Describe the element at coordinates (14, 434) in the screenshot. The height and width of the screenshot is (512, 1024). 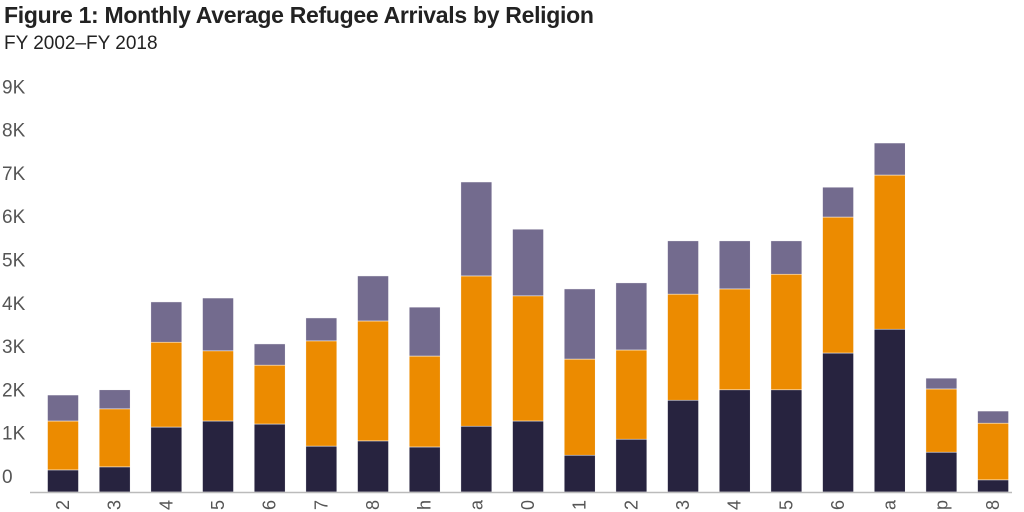
I see `y-tick-label: 1K` at that location.